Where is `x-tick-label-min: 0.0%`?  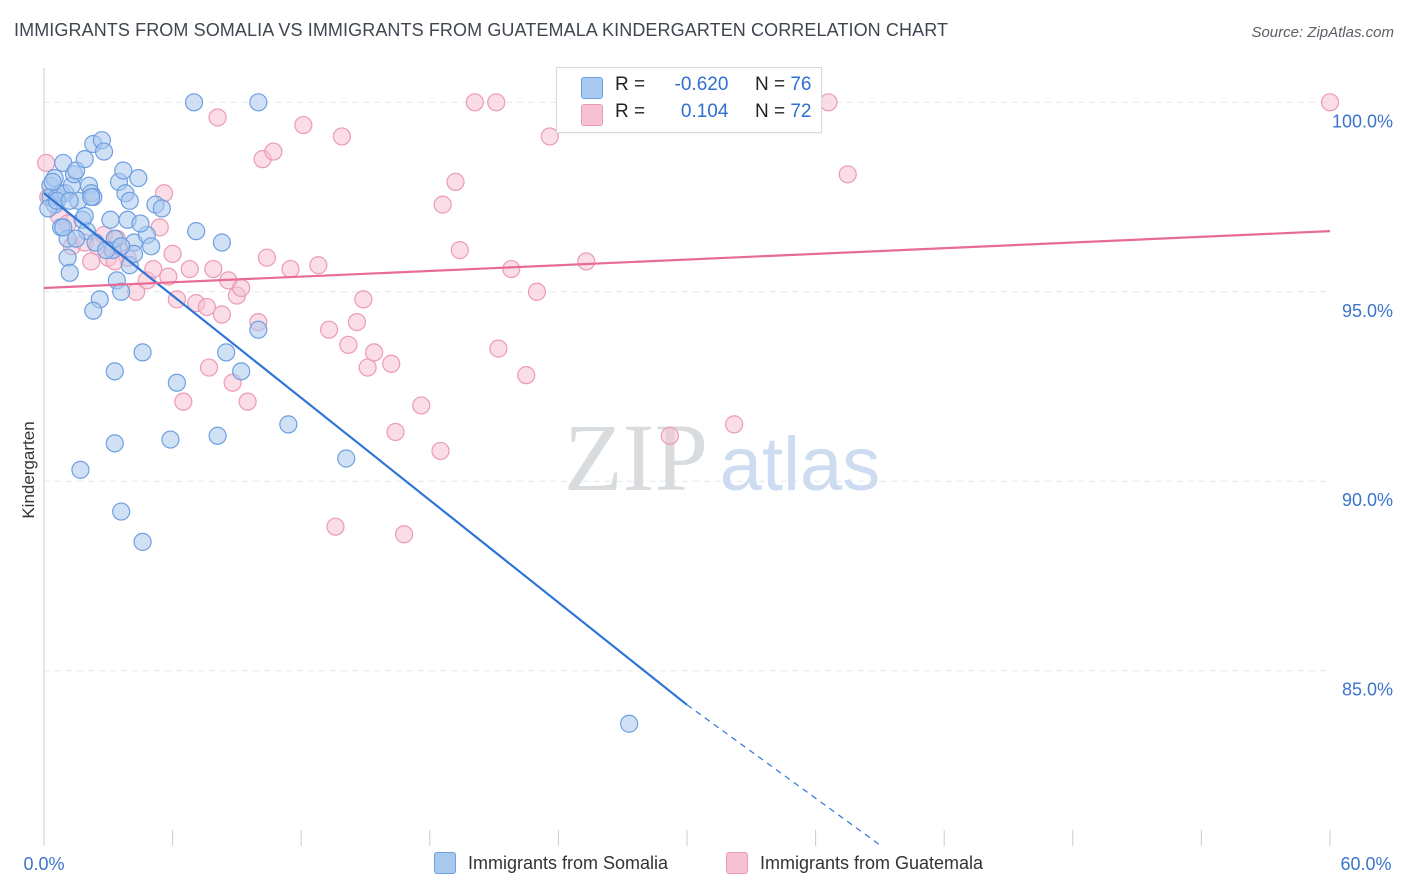 x-tick-label-min: 0.0% is located at coordinates (43, 864).